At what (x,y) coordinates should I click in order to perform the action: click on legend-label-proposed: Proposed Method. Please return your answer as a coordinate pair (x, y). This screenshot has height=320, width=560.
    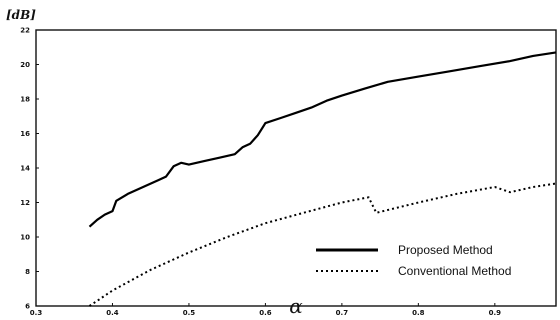
    Looking at the image, I should click on (445, 250).